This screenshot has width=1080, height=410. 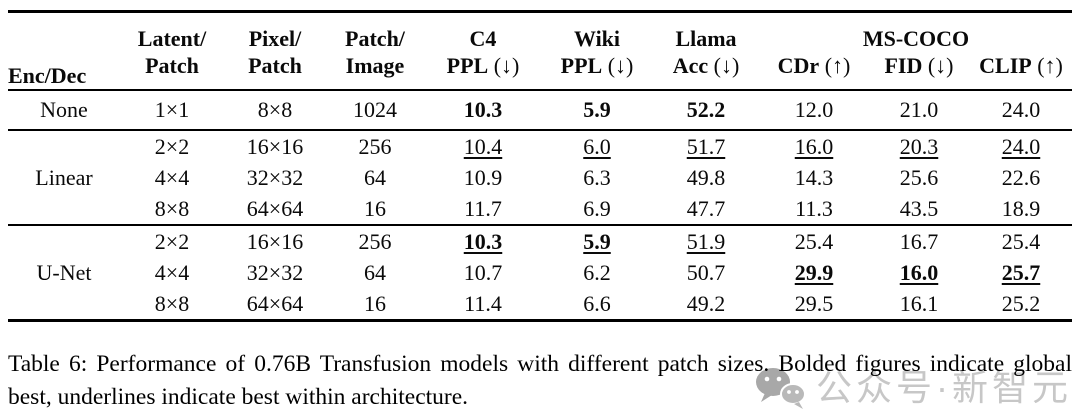 What do you see at coordinates (916, 38) in the screenshot?
I see `column-header-group-mscoco: MS-COCO` at bounding box center [916, 38].